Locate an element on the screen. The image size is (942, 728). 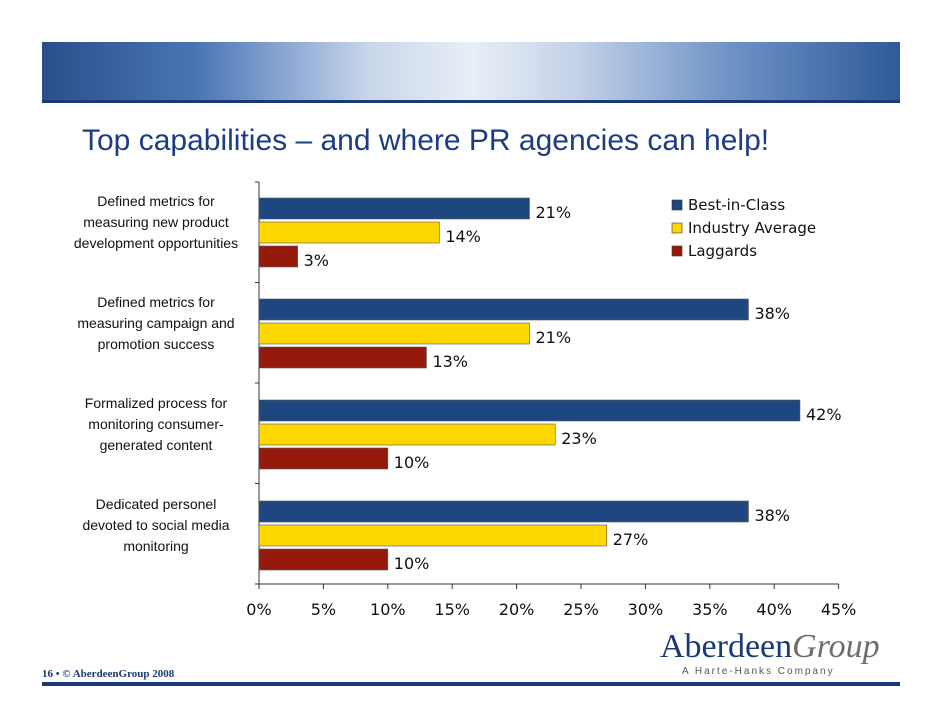
category-label: monitoring consumer- is located at coordinates (156, 424).